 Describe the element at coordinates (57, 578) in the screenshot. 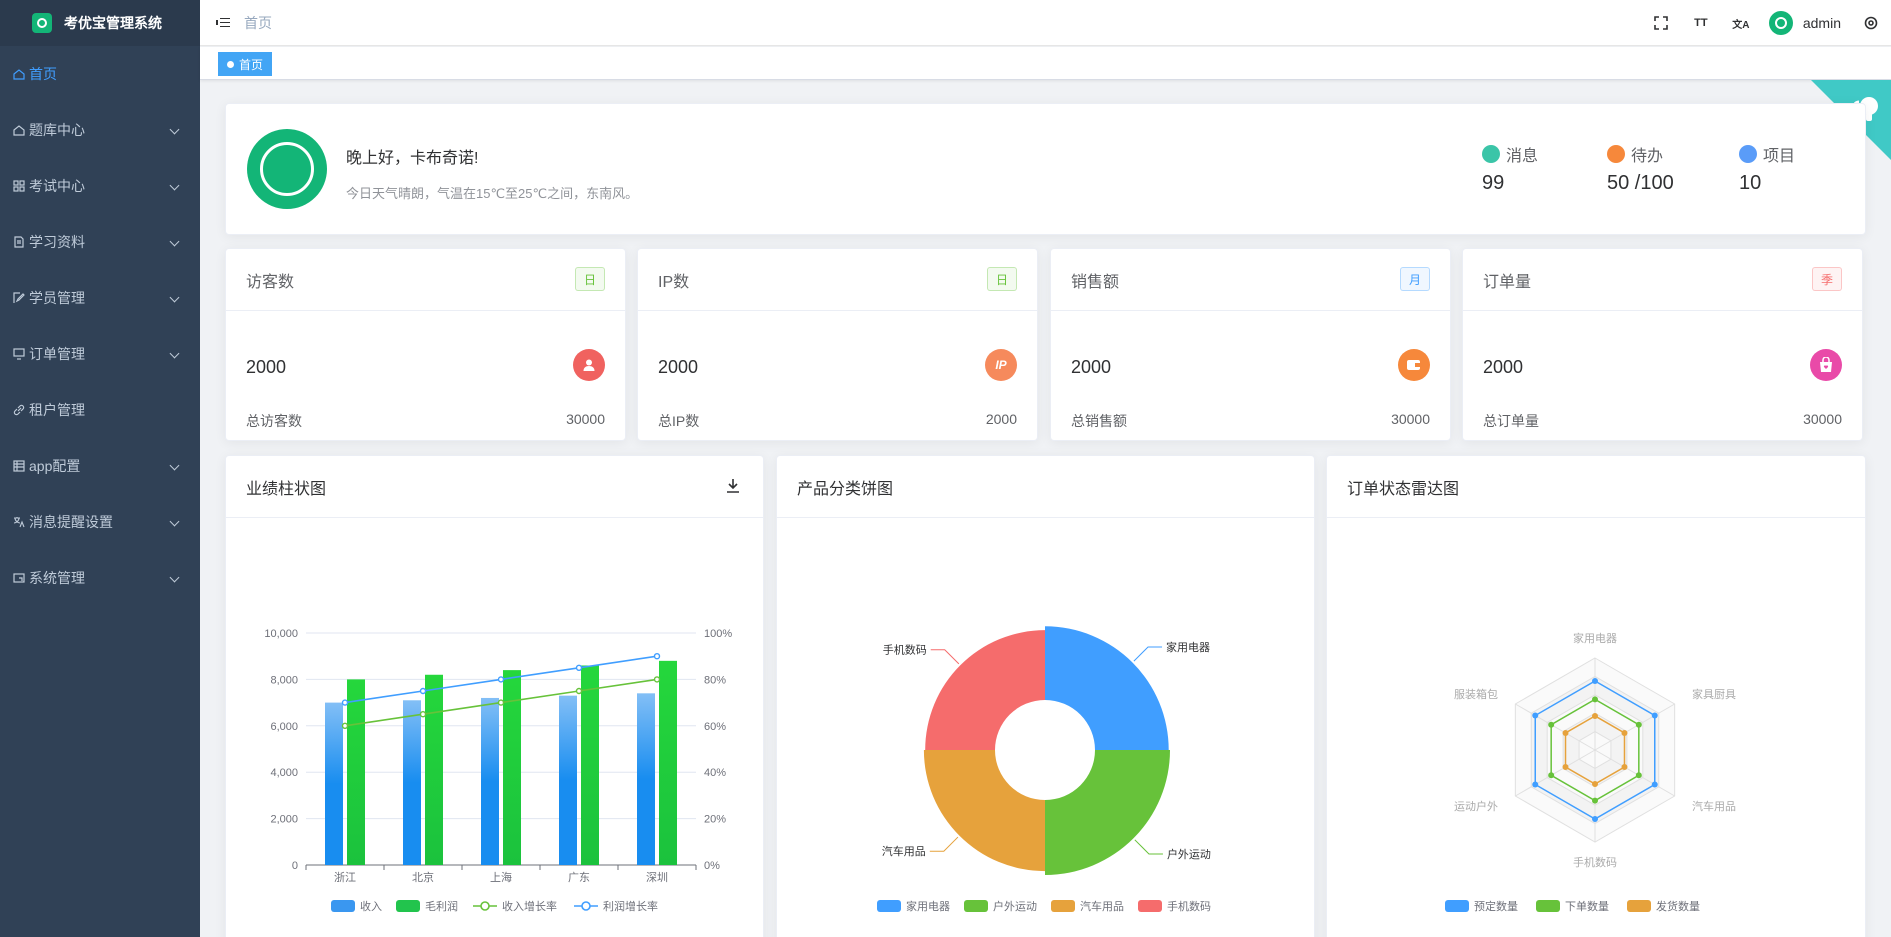

I see `sidebar-item-label: 系统管理` at that location.